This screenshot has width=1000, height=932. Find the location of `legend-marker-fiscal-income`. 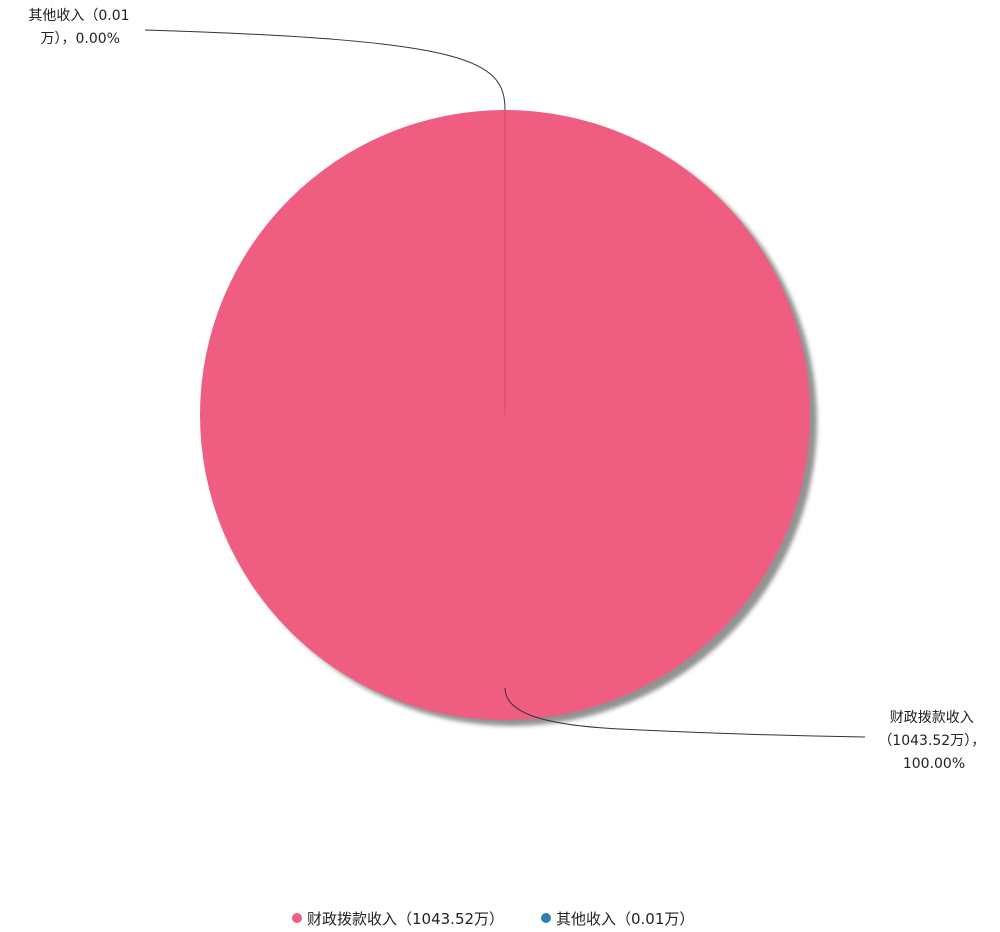

legend-marker-fiscal-income is located at coordinates (297, 918).